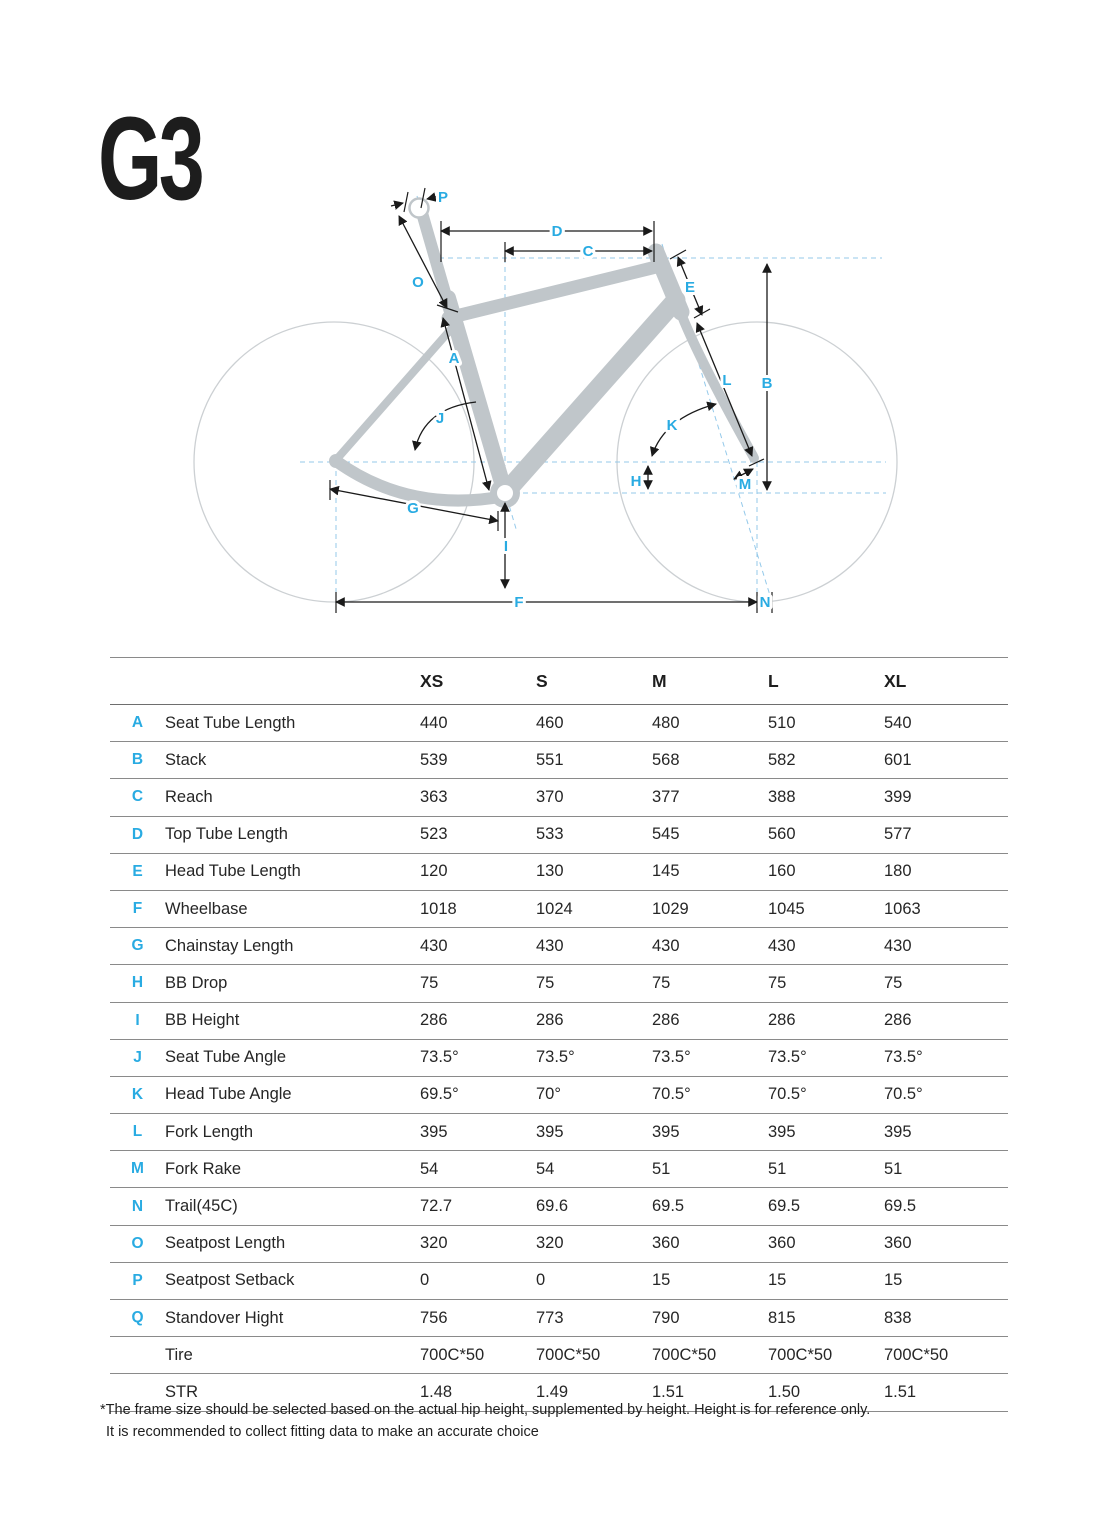 The height and width of the screenshot is (1526, 1118). What do you see at coordinates (559, 1170) in the screenshot?
I see `table-row: M Fork Rake 54 54 51 51 51` at bounding box center [559, 1170].